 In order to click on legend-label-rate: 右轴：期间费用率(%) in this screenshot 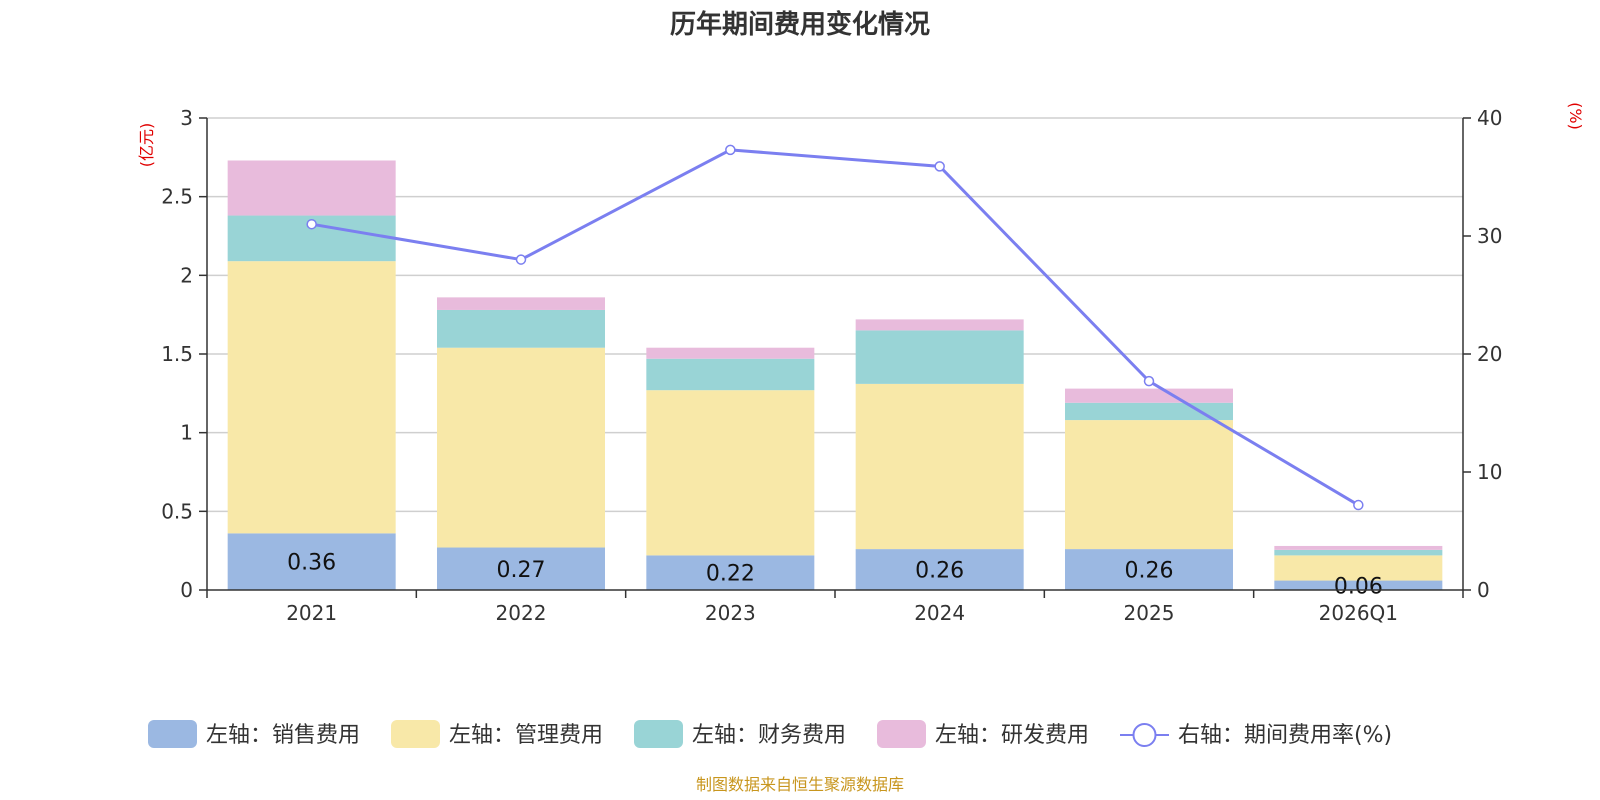, I will do `click(1285, 735)`.